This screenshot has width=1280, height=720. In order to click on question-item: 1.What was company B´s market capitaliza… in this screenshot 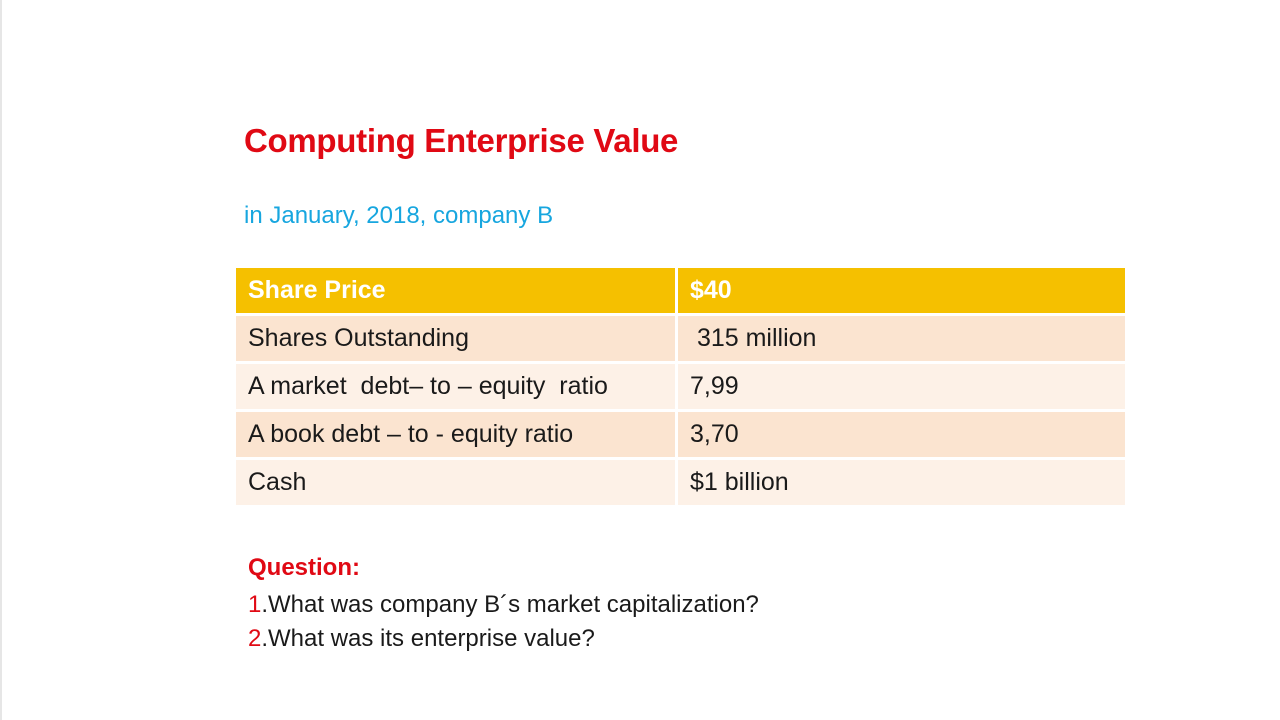, I will do `click(503, 605)`.